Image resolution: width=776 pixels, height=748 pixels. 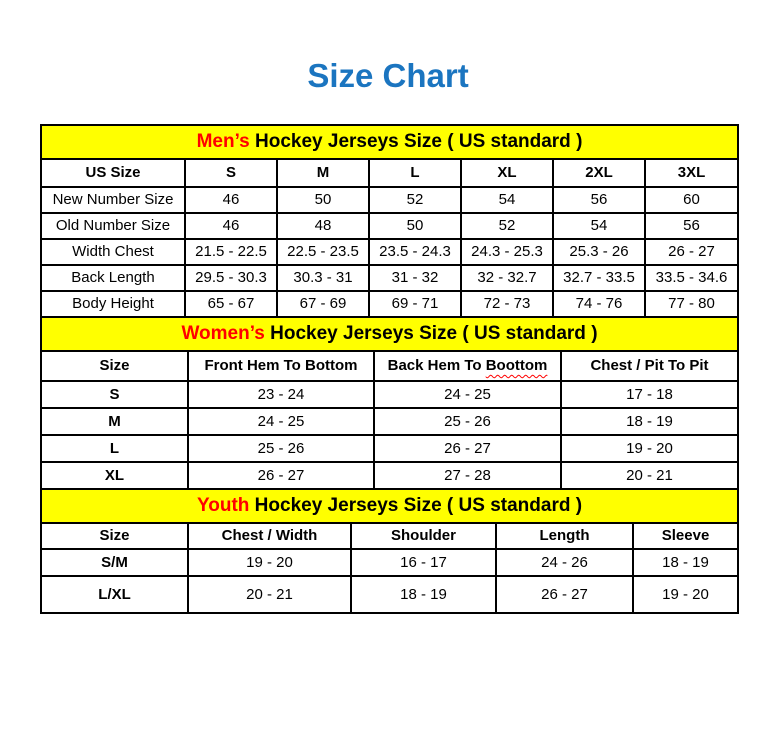 What do you see at coordinates (423, 562) in the screenshot?
I see `table-cell: 16 - 17` at bounding box center [423, 562].